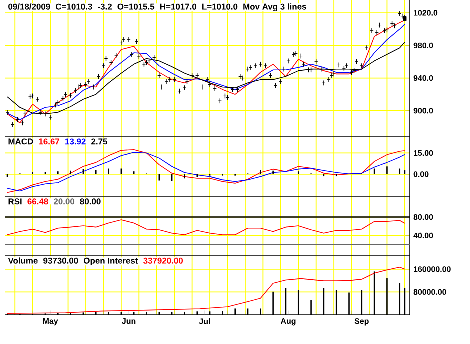 The image size is (470, 344). Describe the element at coordinates (49, 141) in the screenshot. I see `text: 16.67` at that location.